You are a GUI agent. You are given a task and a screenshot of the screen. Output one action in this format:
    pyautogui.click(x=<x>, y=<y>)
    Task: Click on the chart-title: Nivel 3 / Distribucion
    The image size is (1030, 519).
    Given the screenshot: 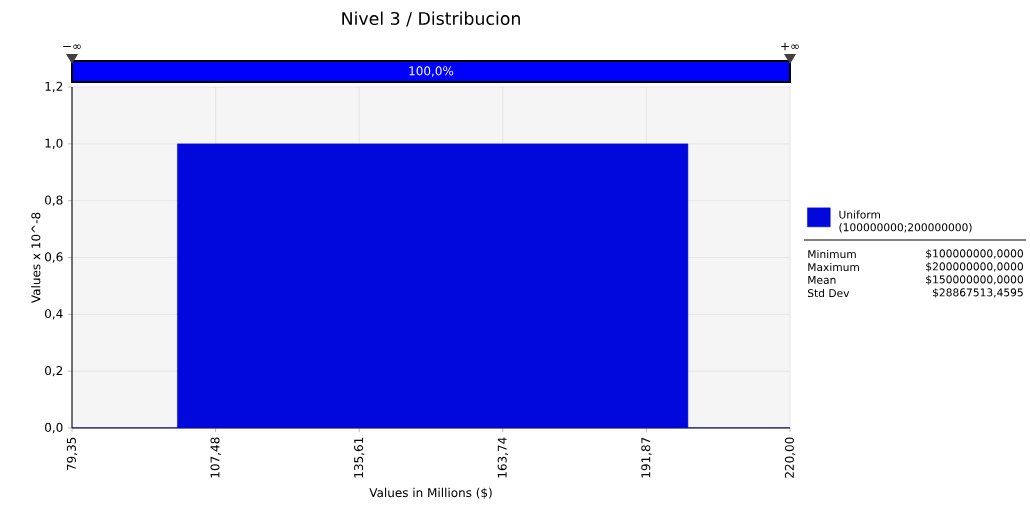 What is the action you would take?
    pyautogui.click(x=431, y=19)
    